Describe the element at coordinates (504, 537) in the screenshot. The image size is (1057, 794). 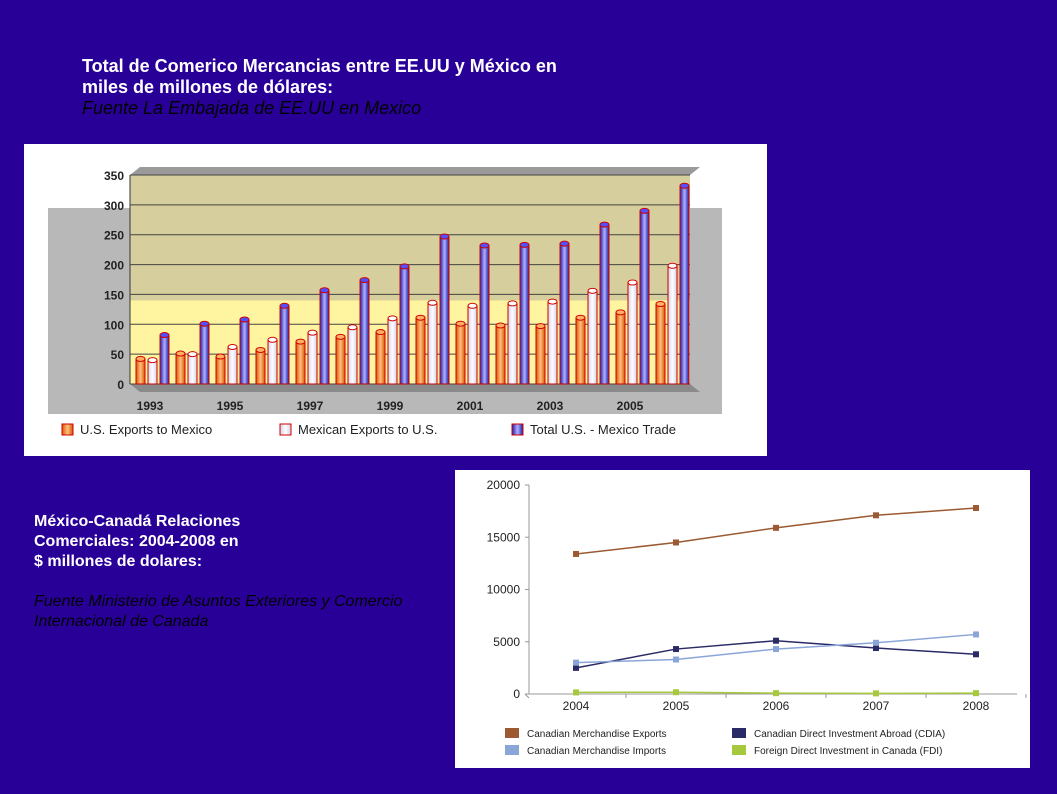
I see `y-tick-label: 15000` at that location.